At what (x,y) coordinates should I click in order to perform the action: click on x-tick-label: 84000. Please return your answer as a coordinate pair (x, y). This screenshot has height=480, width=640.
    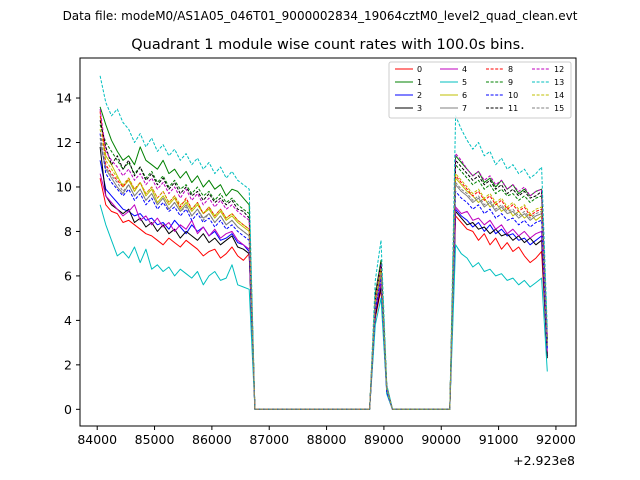
    Looking at the image, I should click on (97, 439).